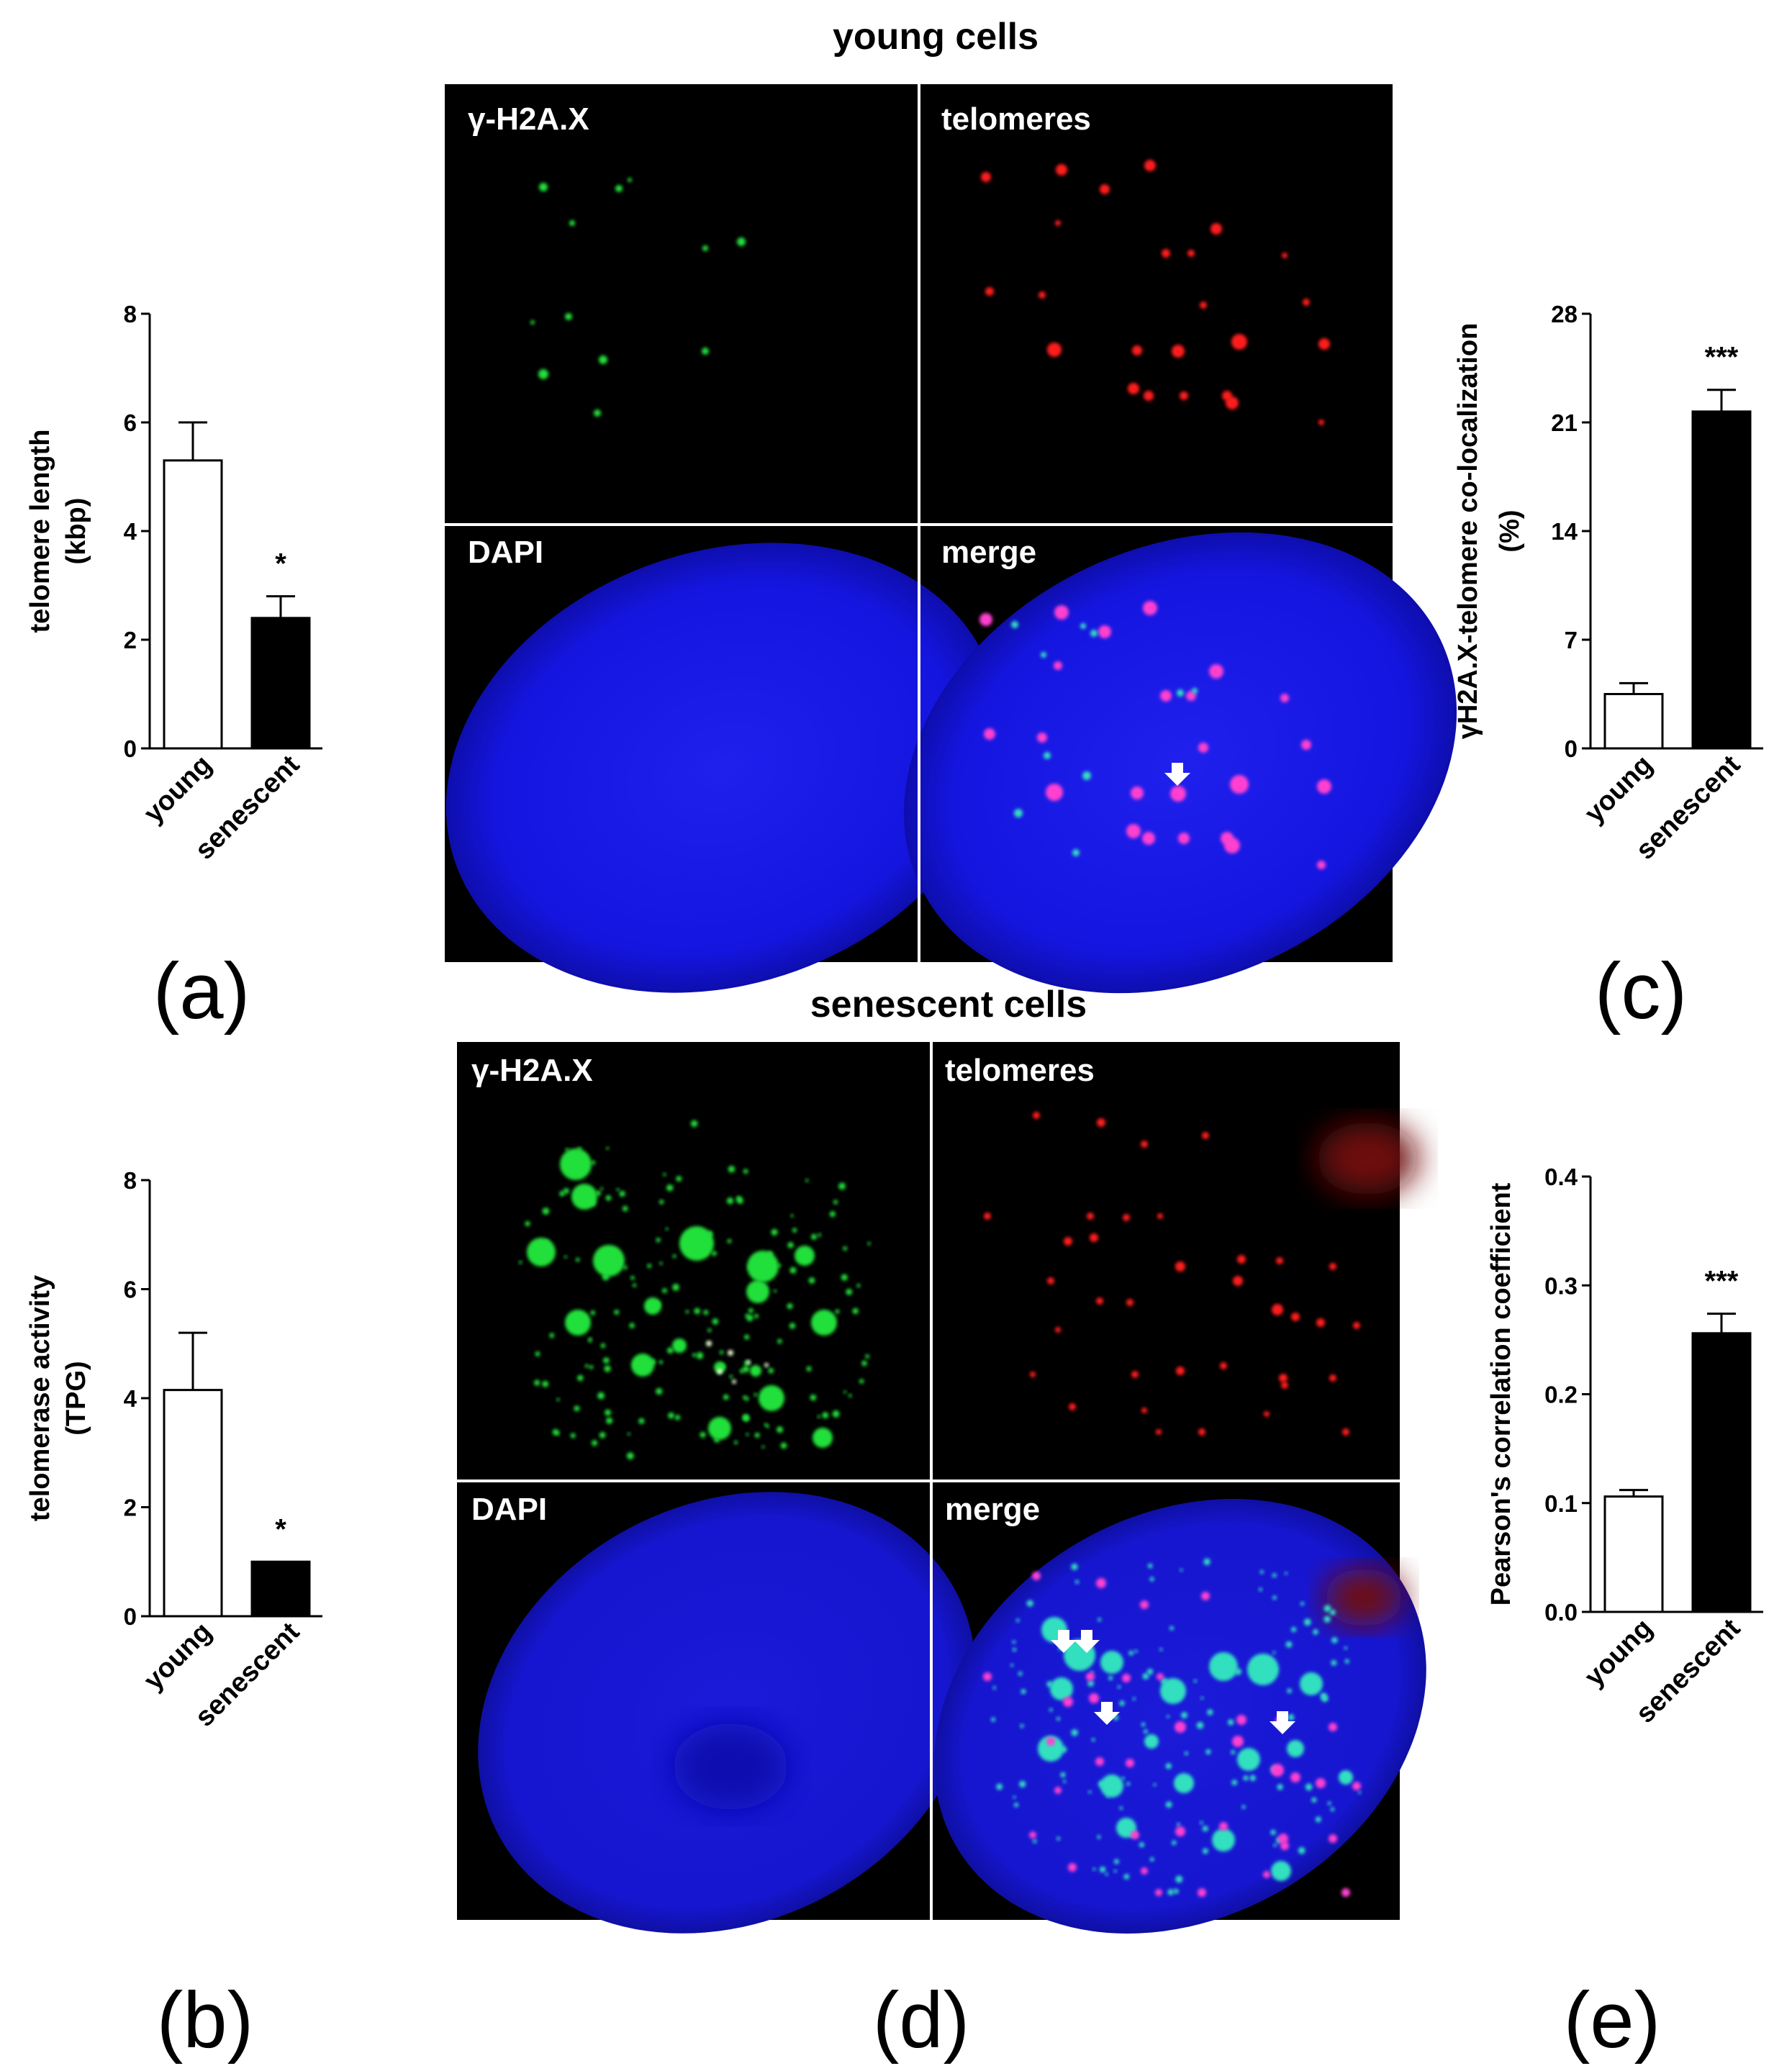  I want to click on panel-label-b: (b), so click(205, 2020).